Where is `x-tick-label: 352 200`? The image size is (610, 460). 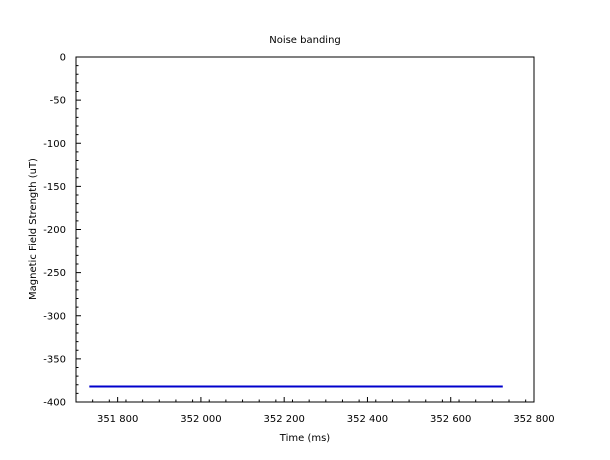 x-tick-label: 352 200 is located at coordinates (284, 419).